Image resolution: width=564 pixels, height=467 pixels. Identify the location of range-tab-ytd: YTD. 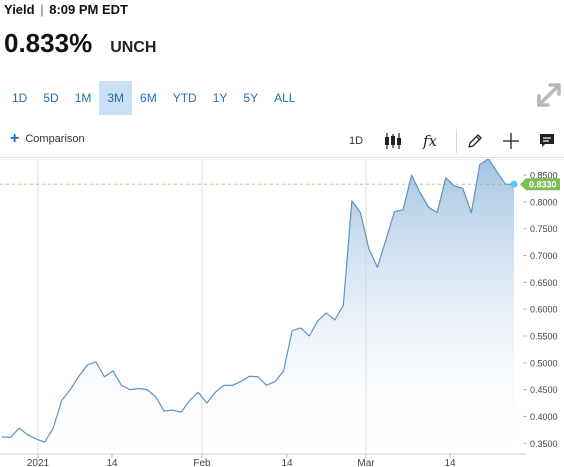
(184, 98).